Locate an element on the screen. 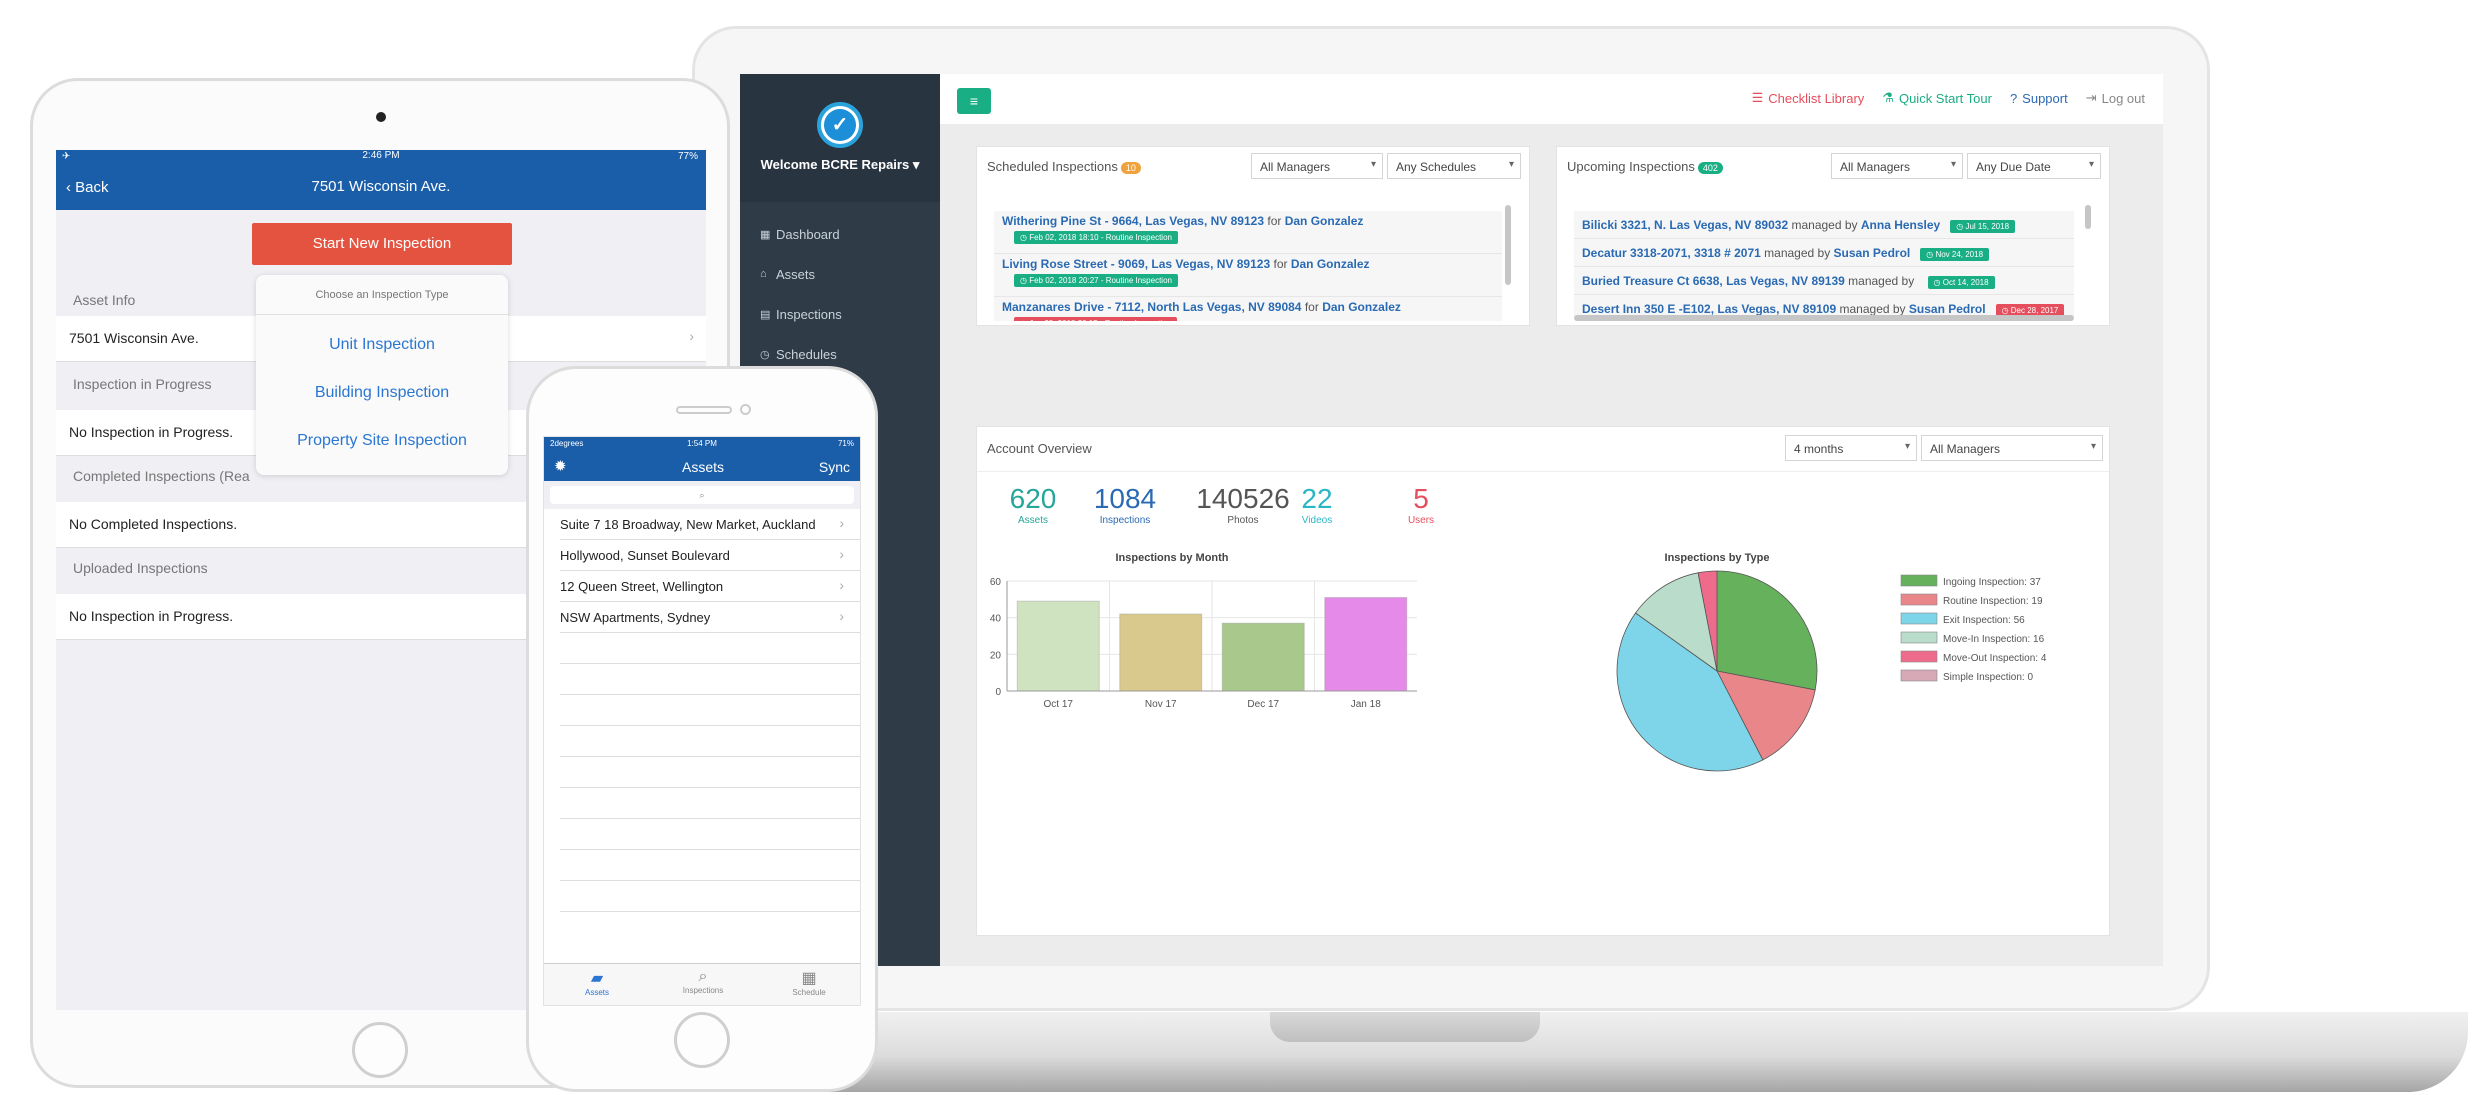 Image resolution: width=2484 pixels, height=1095 pixels. tab-schedule: ▦ Schedule is located at coordinates (808, 984).